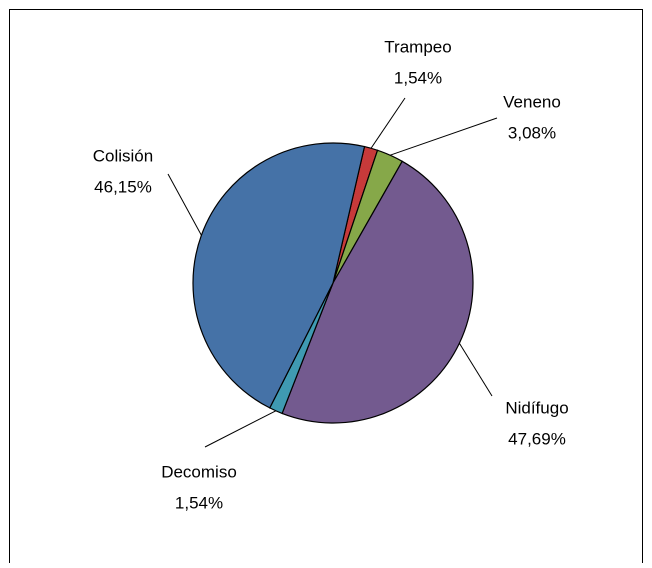  I want to click on slice-value-label: 46,15%, so click(123, 186).